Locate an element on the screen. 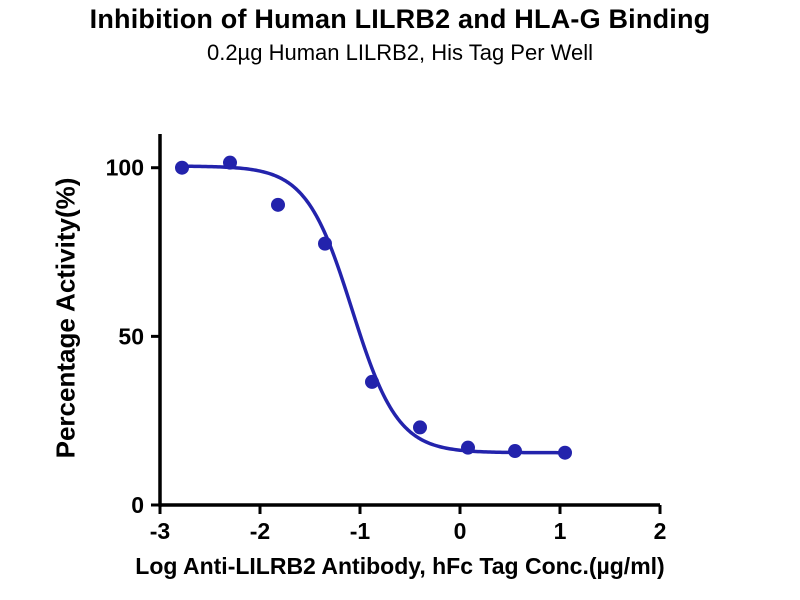 The image size is (800, 600). x-tick-label: 1 is located at coordinates (560, 531).